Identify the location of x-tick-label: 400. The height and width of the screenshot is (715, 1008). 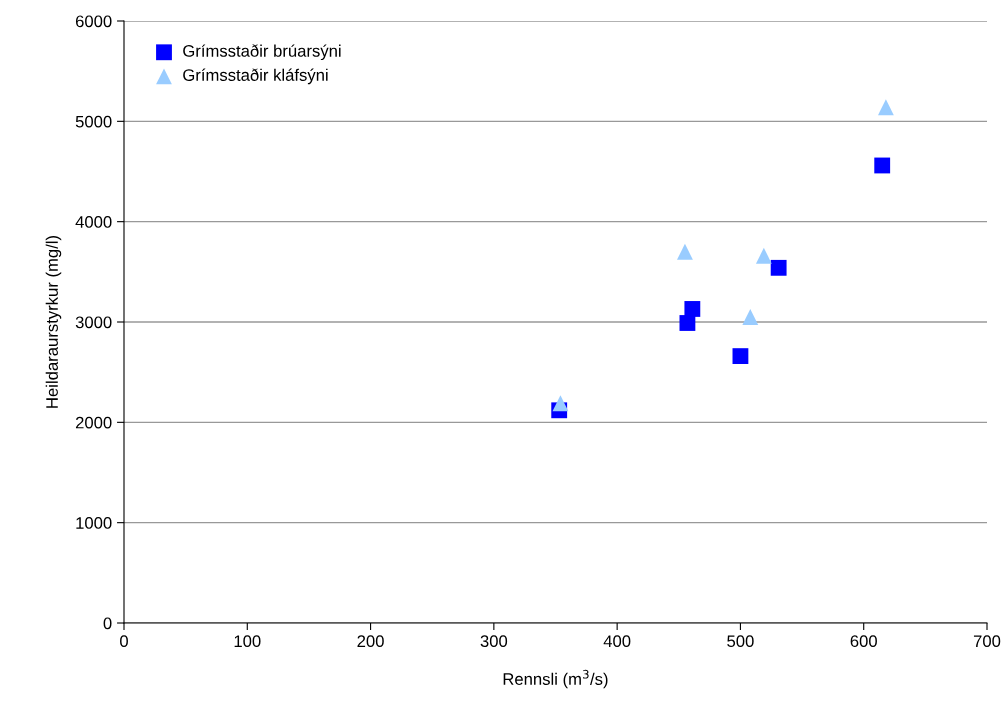
(617, 641).